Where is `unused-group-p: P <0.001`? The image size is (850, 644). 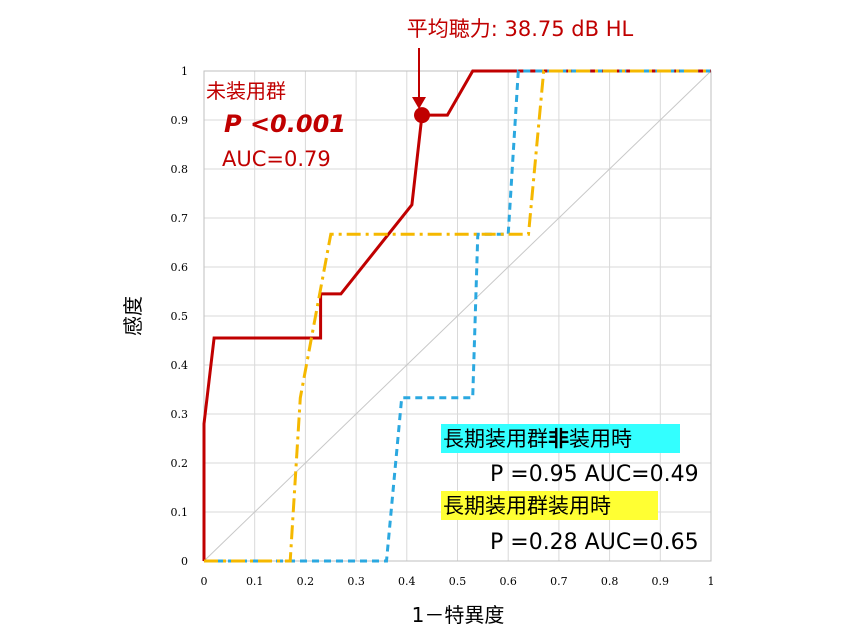
unused-group-p: P <0.001 is located at coordinates (285, 124).